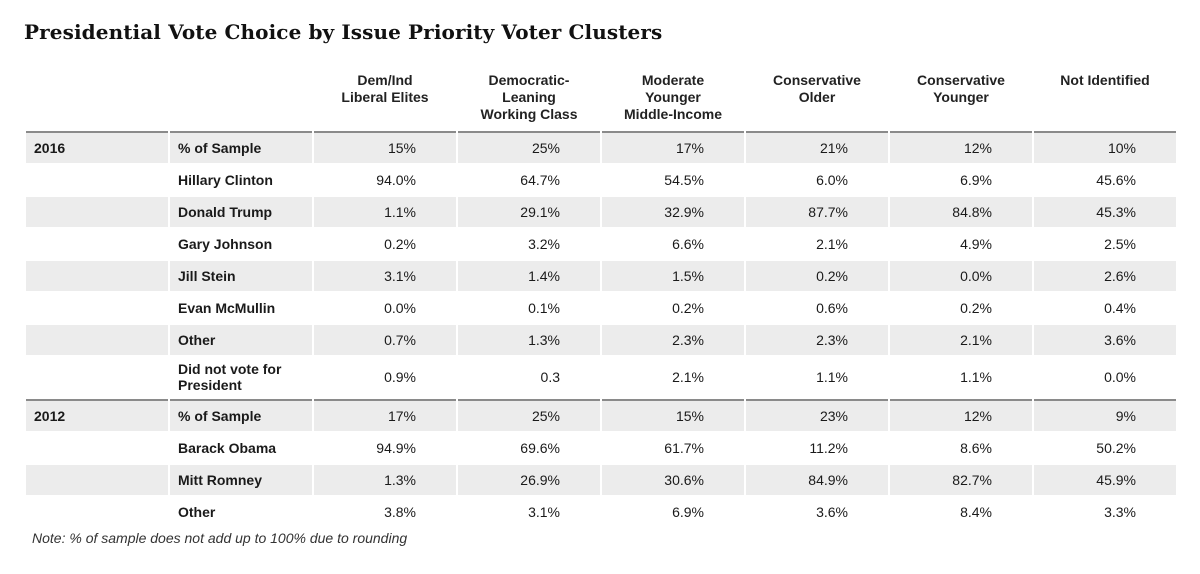 The width and height of the screenshot is (1200, 574). I want to click on year-cell: 2012, so click(97, 415).